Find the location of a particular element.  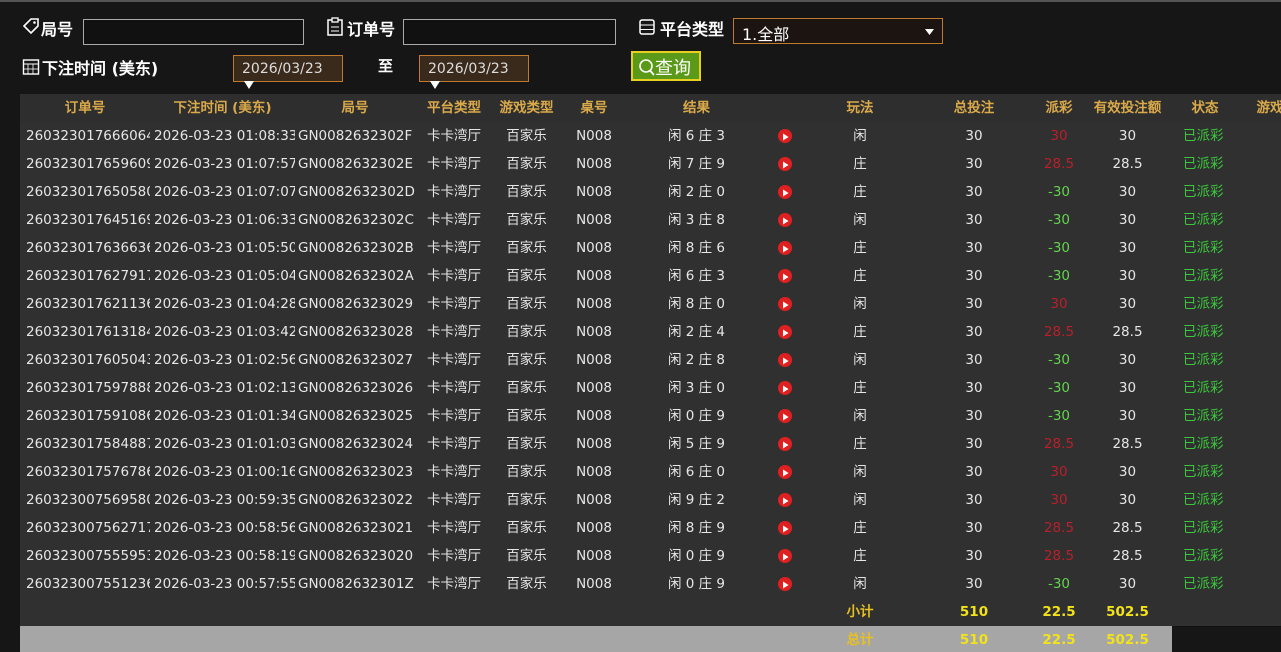

platform-select: 1.全部 is located at coordinates (838, 31).